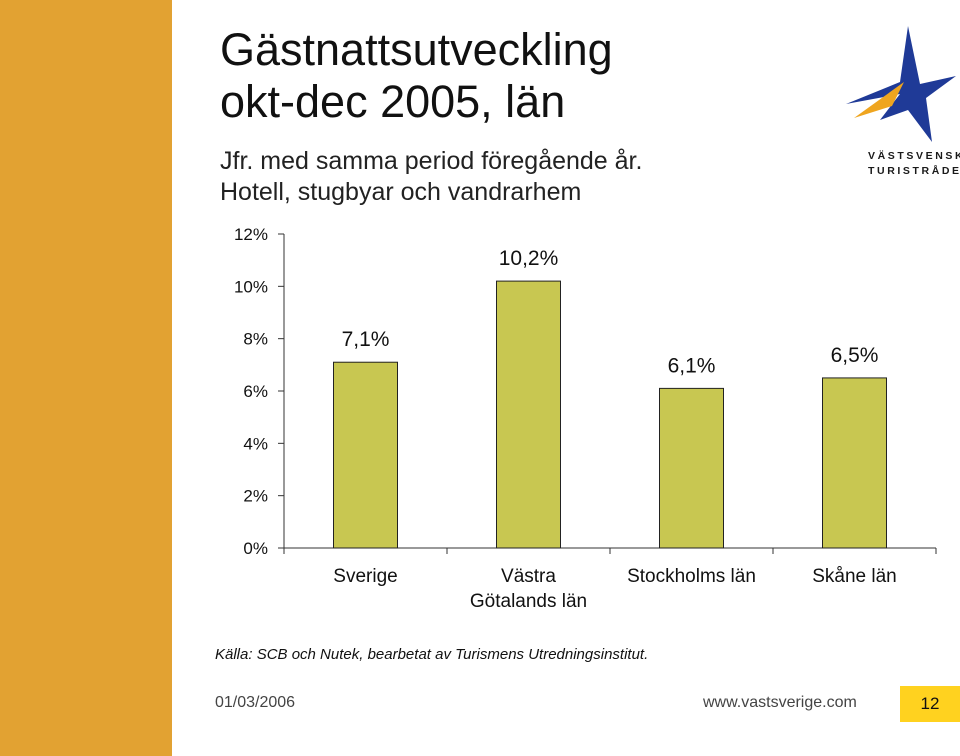 The image size is (960, 756). What do you see at coordinates (255, 702) in the screenshot?
I see `footer-date: 01/03/2006` at bounding box center [255, 702].